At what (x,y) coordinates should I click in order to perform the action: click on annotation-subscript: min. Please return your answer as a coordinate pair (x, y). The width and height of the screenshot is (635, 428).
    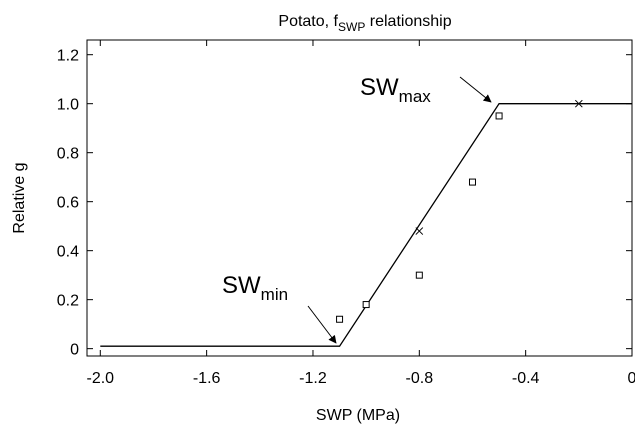
    Looking at the image, I should click on (274, 294).